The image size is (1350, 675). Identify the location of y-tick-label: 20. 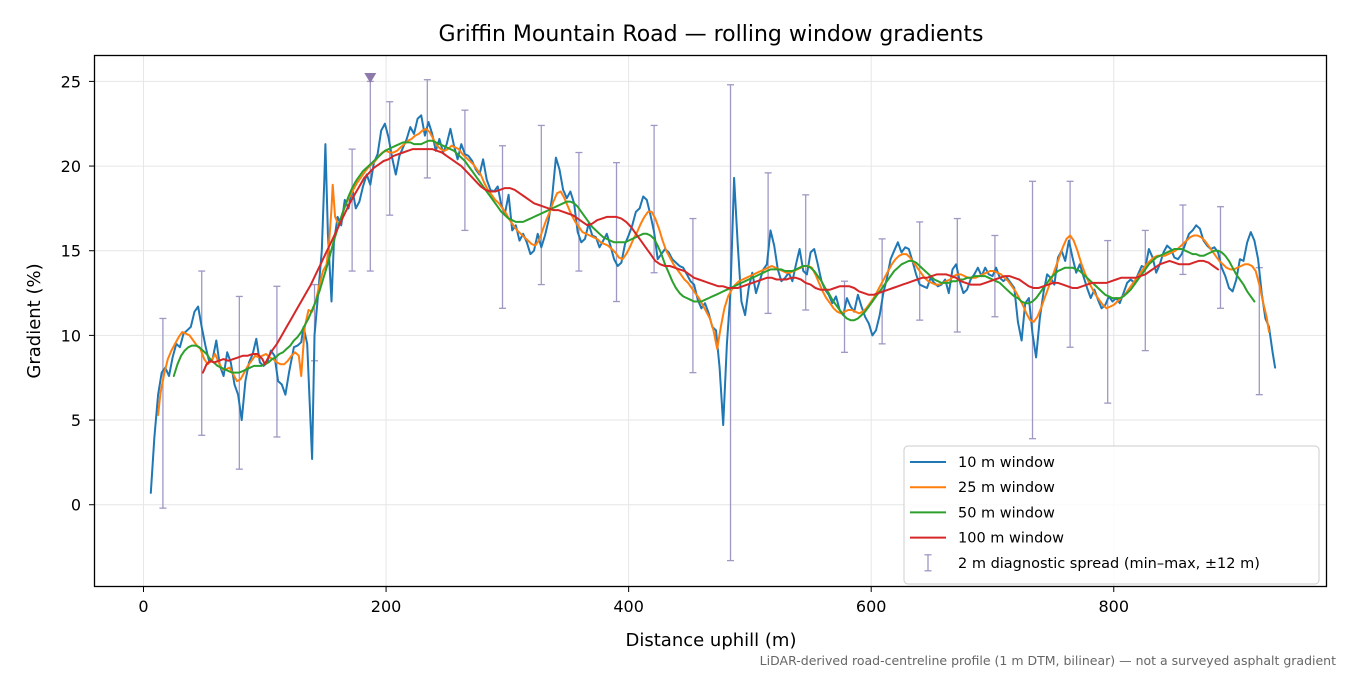
(71, 166).